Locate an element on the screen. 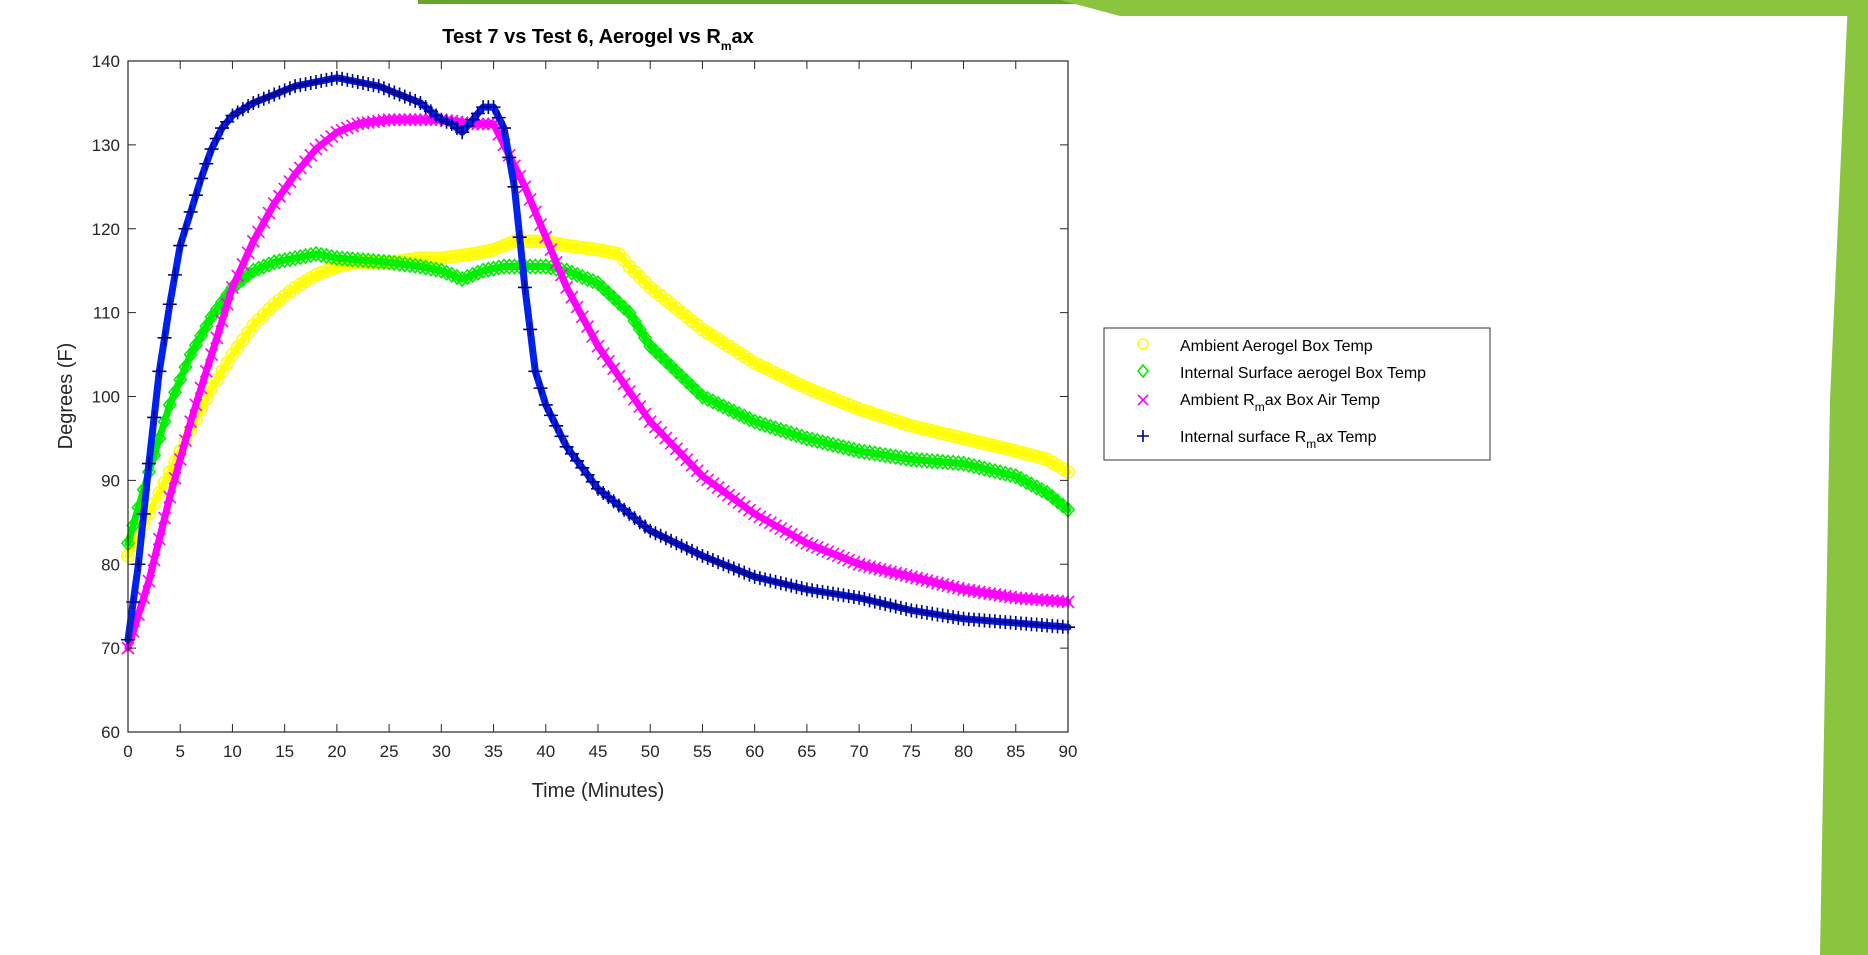 Image resolution: width=1868 pixels, height=955 pixels. y-tick-label: 70 is located at coordinates (110, 648).